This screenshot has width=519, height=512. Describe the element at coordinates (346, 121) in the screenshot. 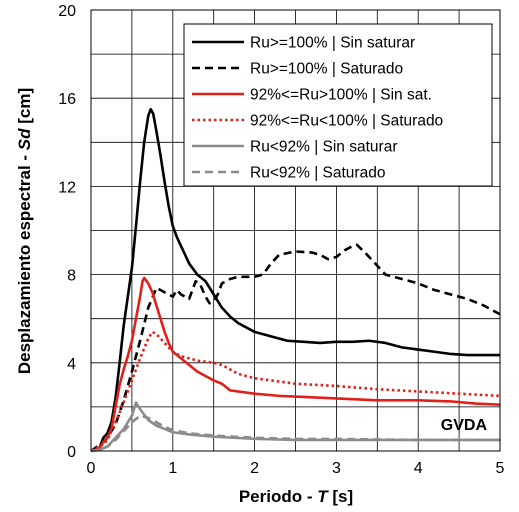

I see `legend-label: 92%<=Ru<100% | Saturado` at that location.